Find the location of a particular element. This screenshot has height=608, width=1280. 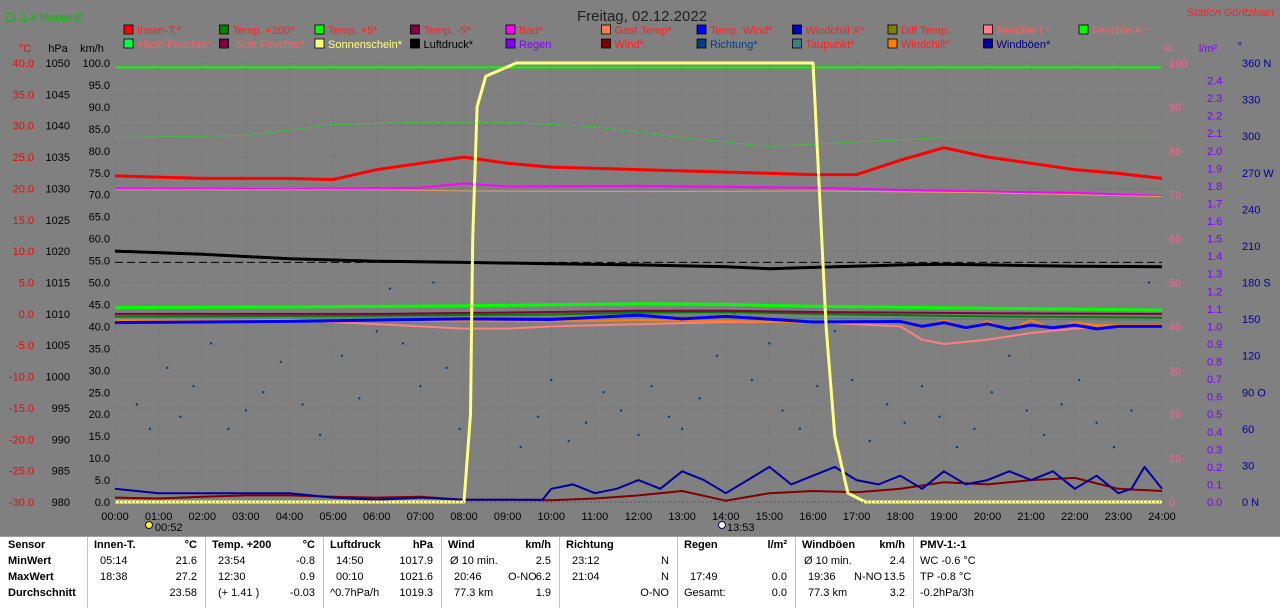

pressure-tick-label: 1005 is located at coordinates (58, 346).